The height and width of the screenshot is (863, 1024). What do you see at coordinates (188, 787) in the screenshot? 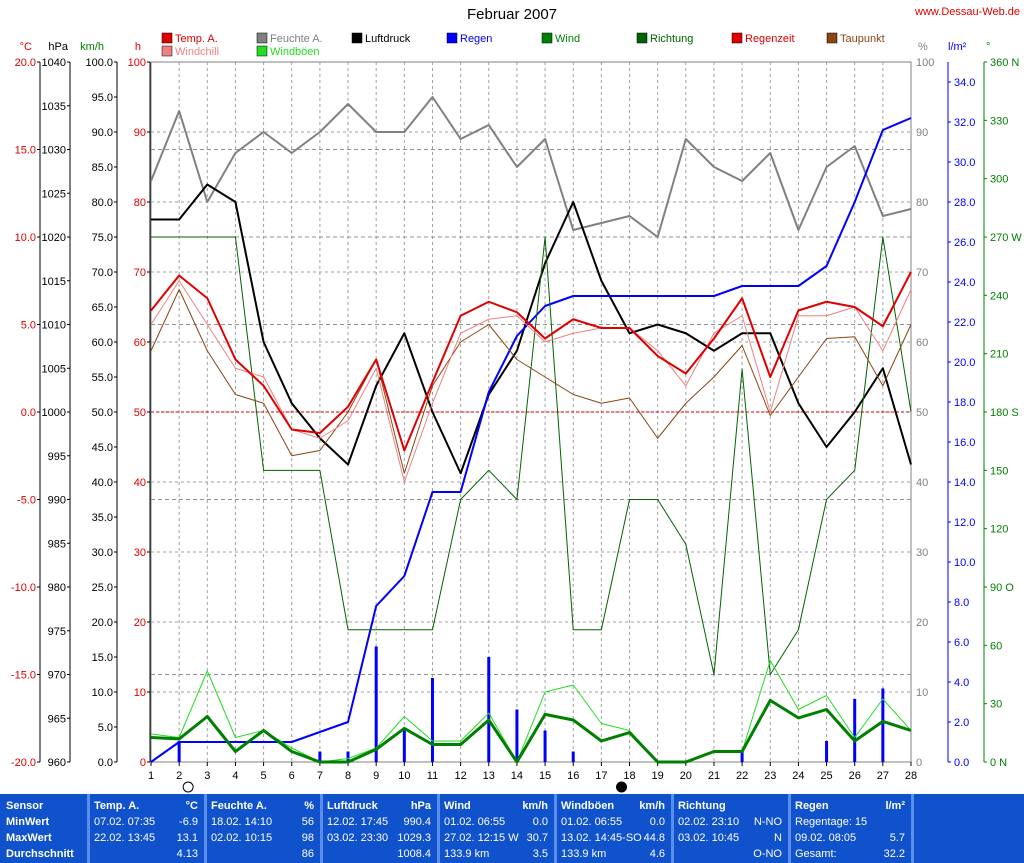
I see `new-moon-icon` at bounding box center [188, 787].